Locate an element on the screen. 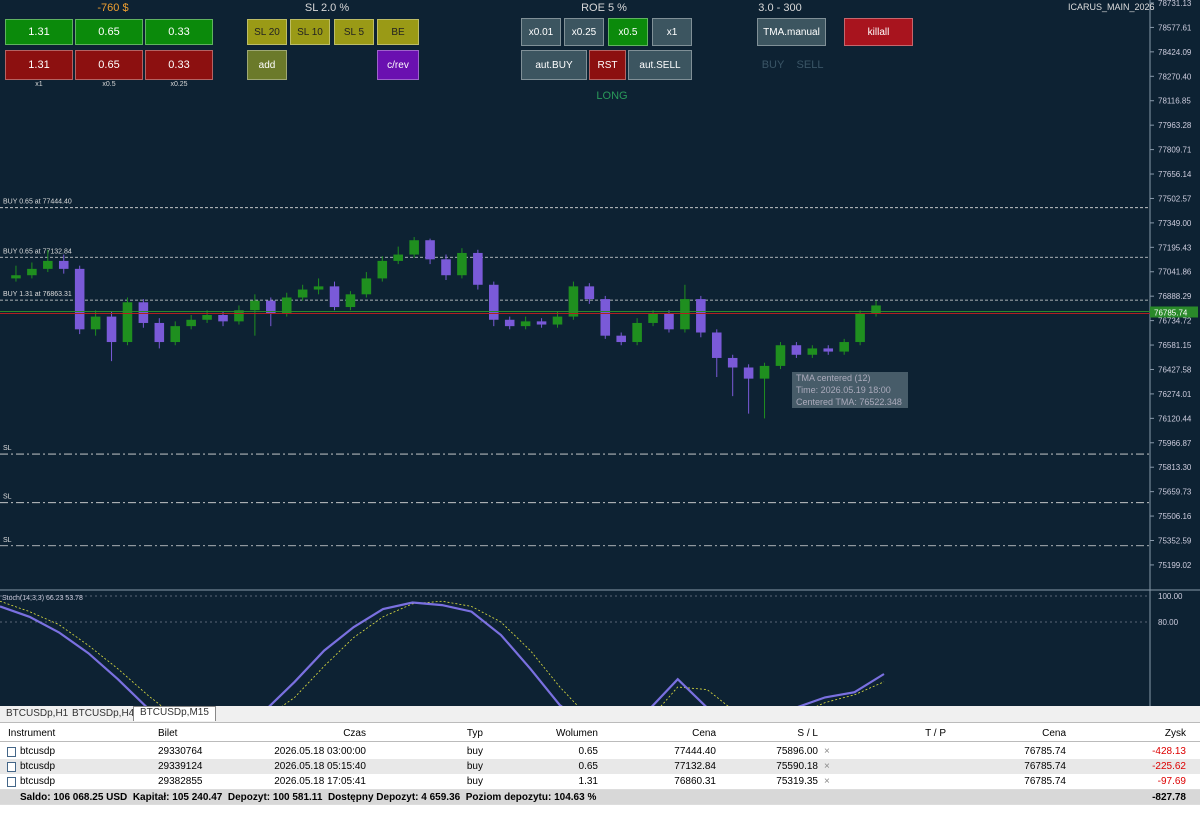 Image resolution: width=1200 pixels, height=829 pixels. stoch-signal is located at coordinates (442, 653).